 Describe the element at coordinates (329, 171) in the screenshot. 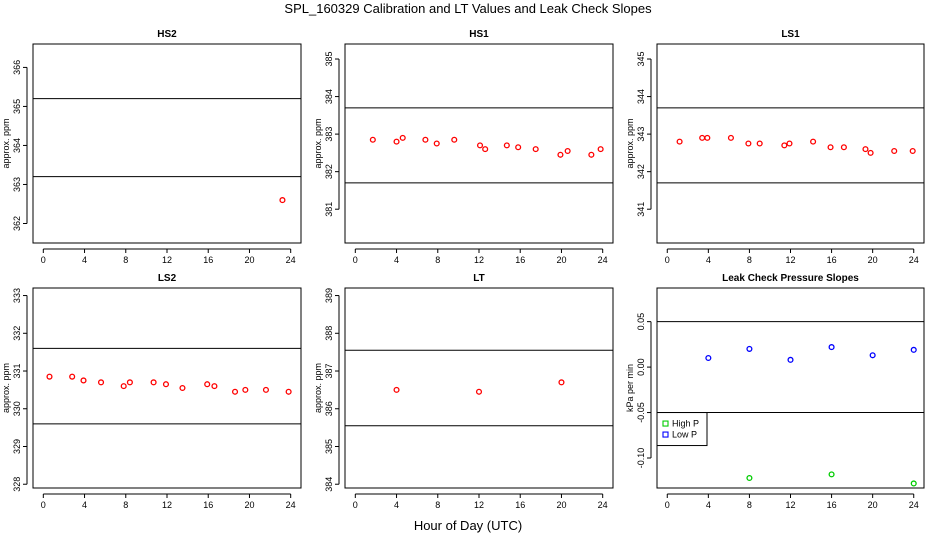

I see `panel-2-y-tick-label: 382` at that location.